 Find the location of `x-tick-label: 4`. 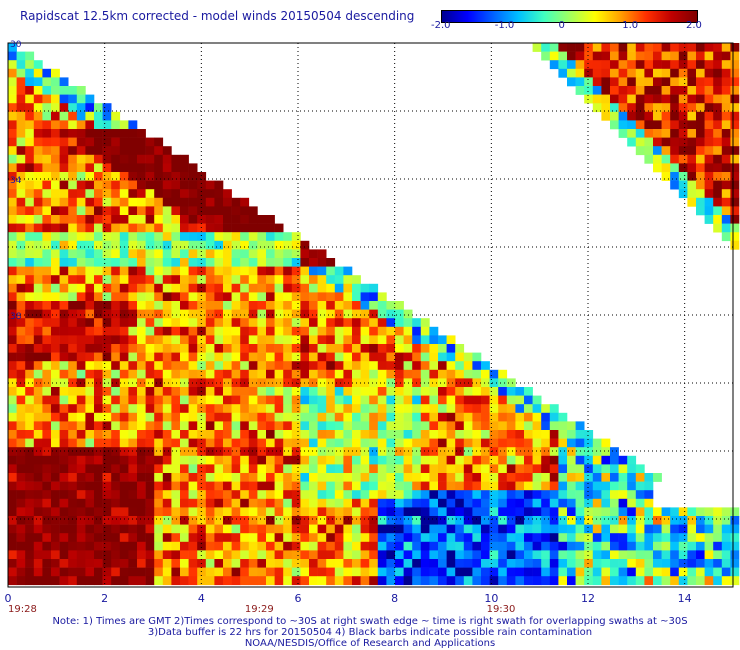

x-tick-label: 4 is located at coordinates (201, 598).